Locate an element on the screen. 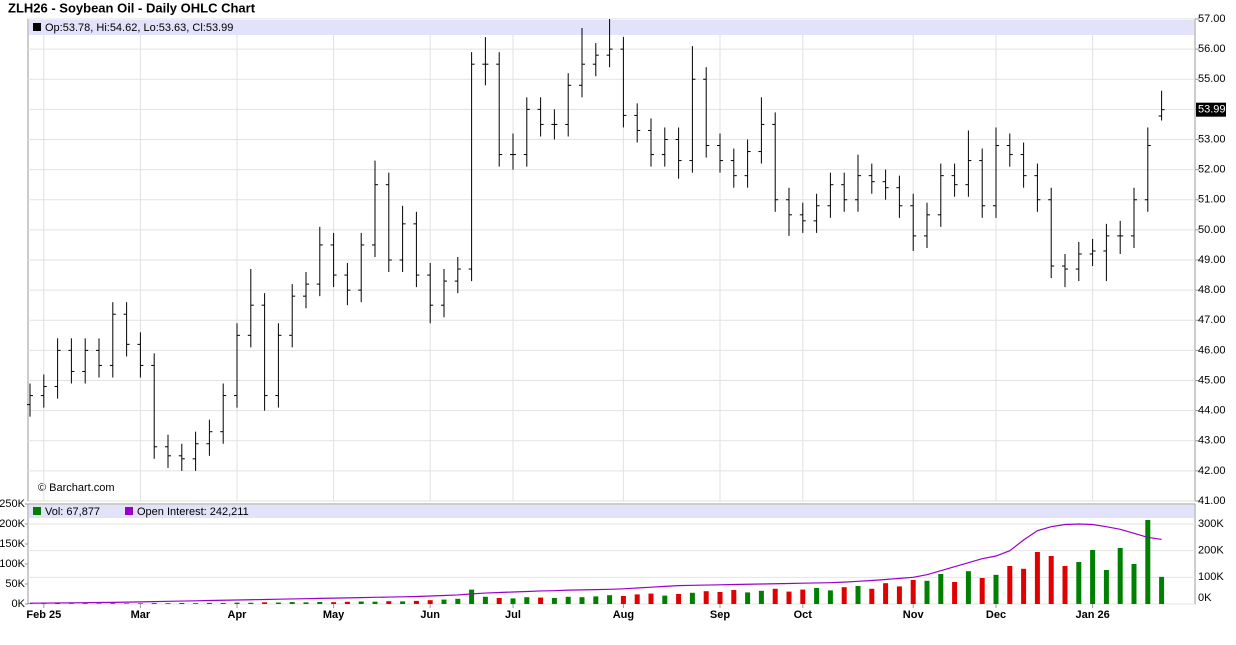 The width and height of the screenshot is (1236, 645). y-tick-label: 56.00 is located at coordinates (1212, 49).